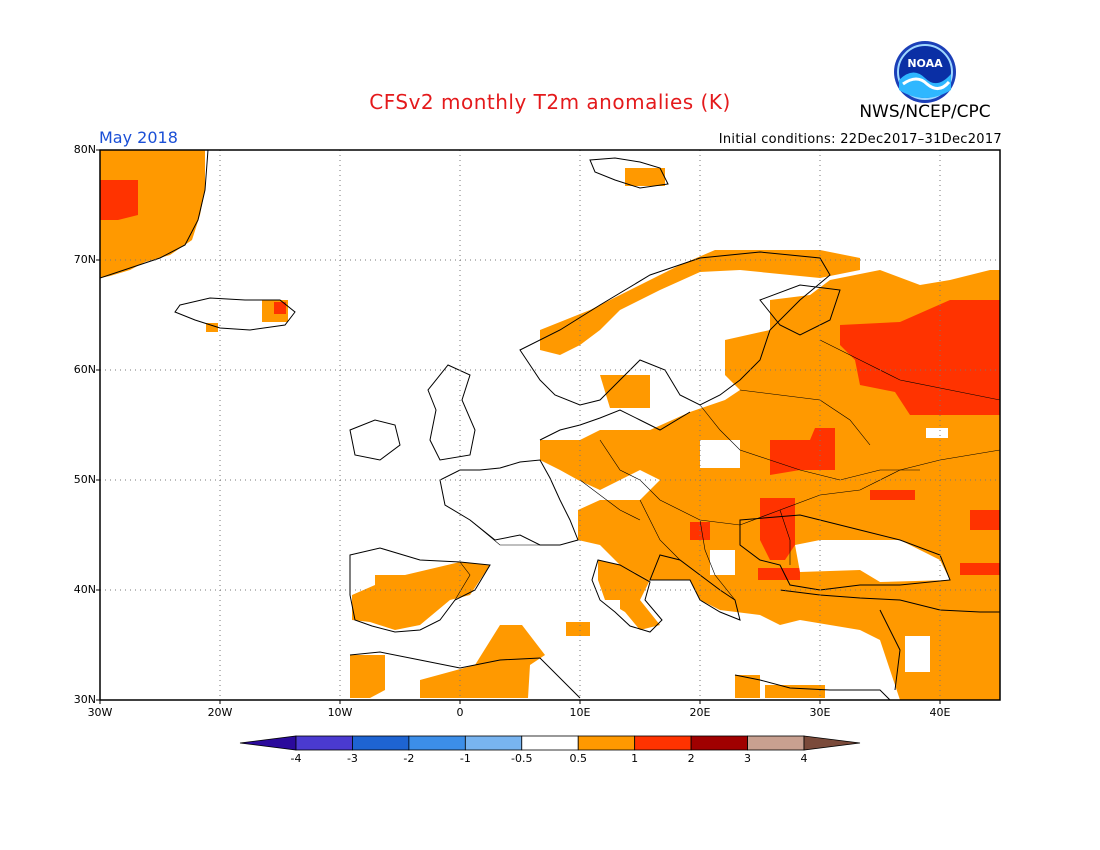 The height and width of the screenshot is (850, 1100). I want to click on agency-label: NWS/NCEP/CPC, so click(925, 112).